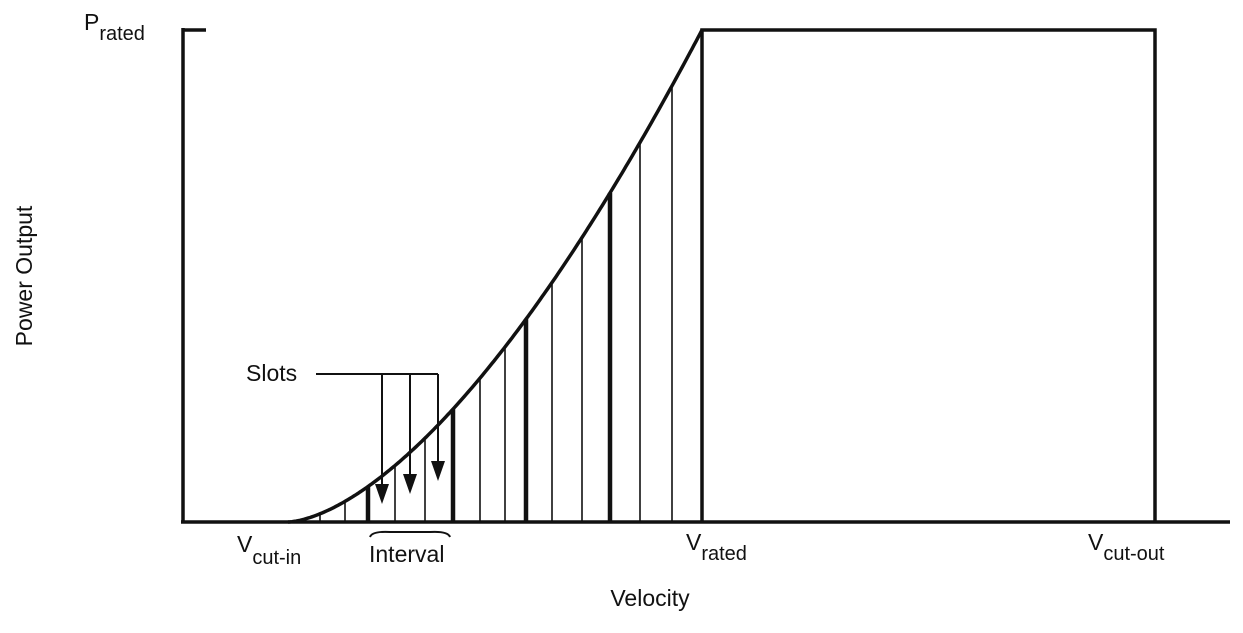 The height and width of the screenshot is (633, 1243). What do you see at coordinates (406, 554) in the screenshot?
I see `interval-label: Interval` at bounding box center [406, 554].